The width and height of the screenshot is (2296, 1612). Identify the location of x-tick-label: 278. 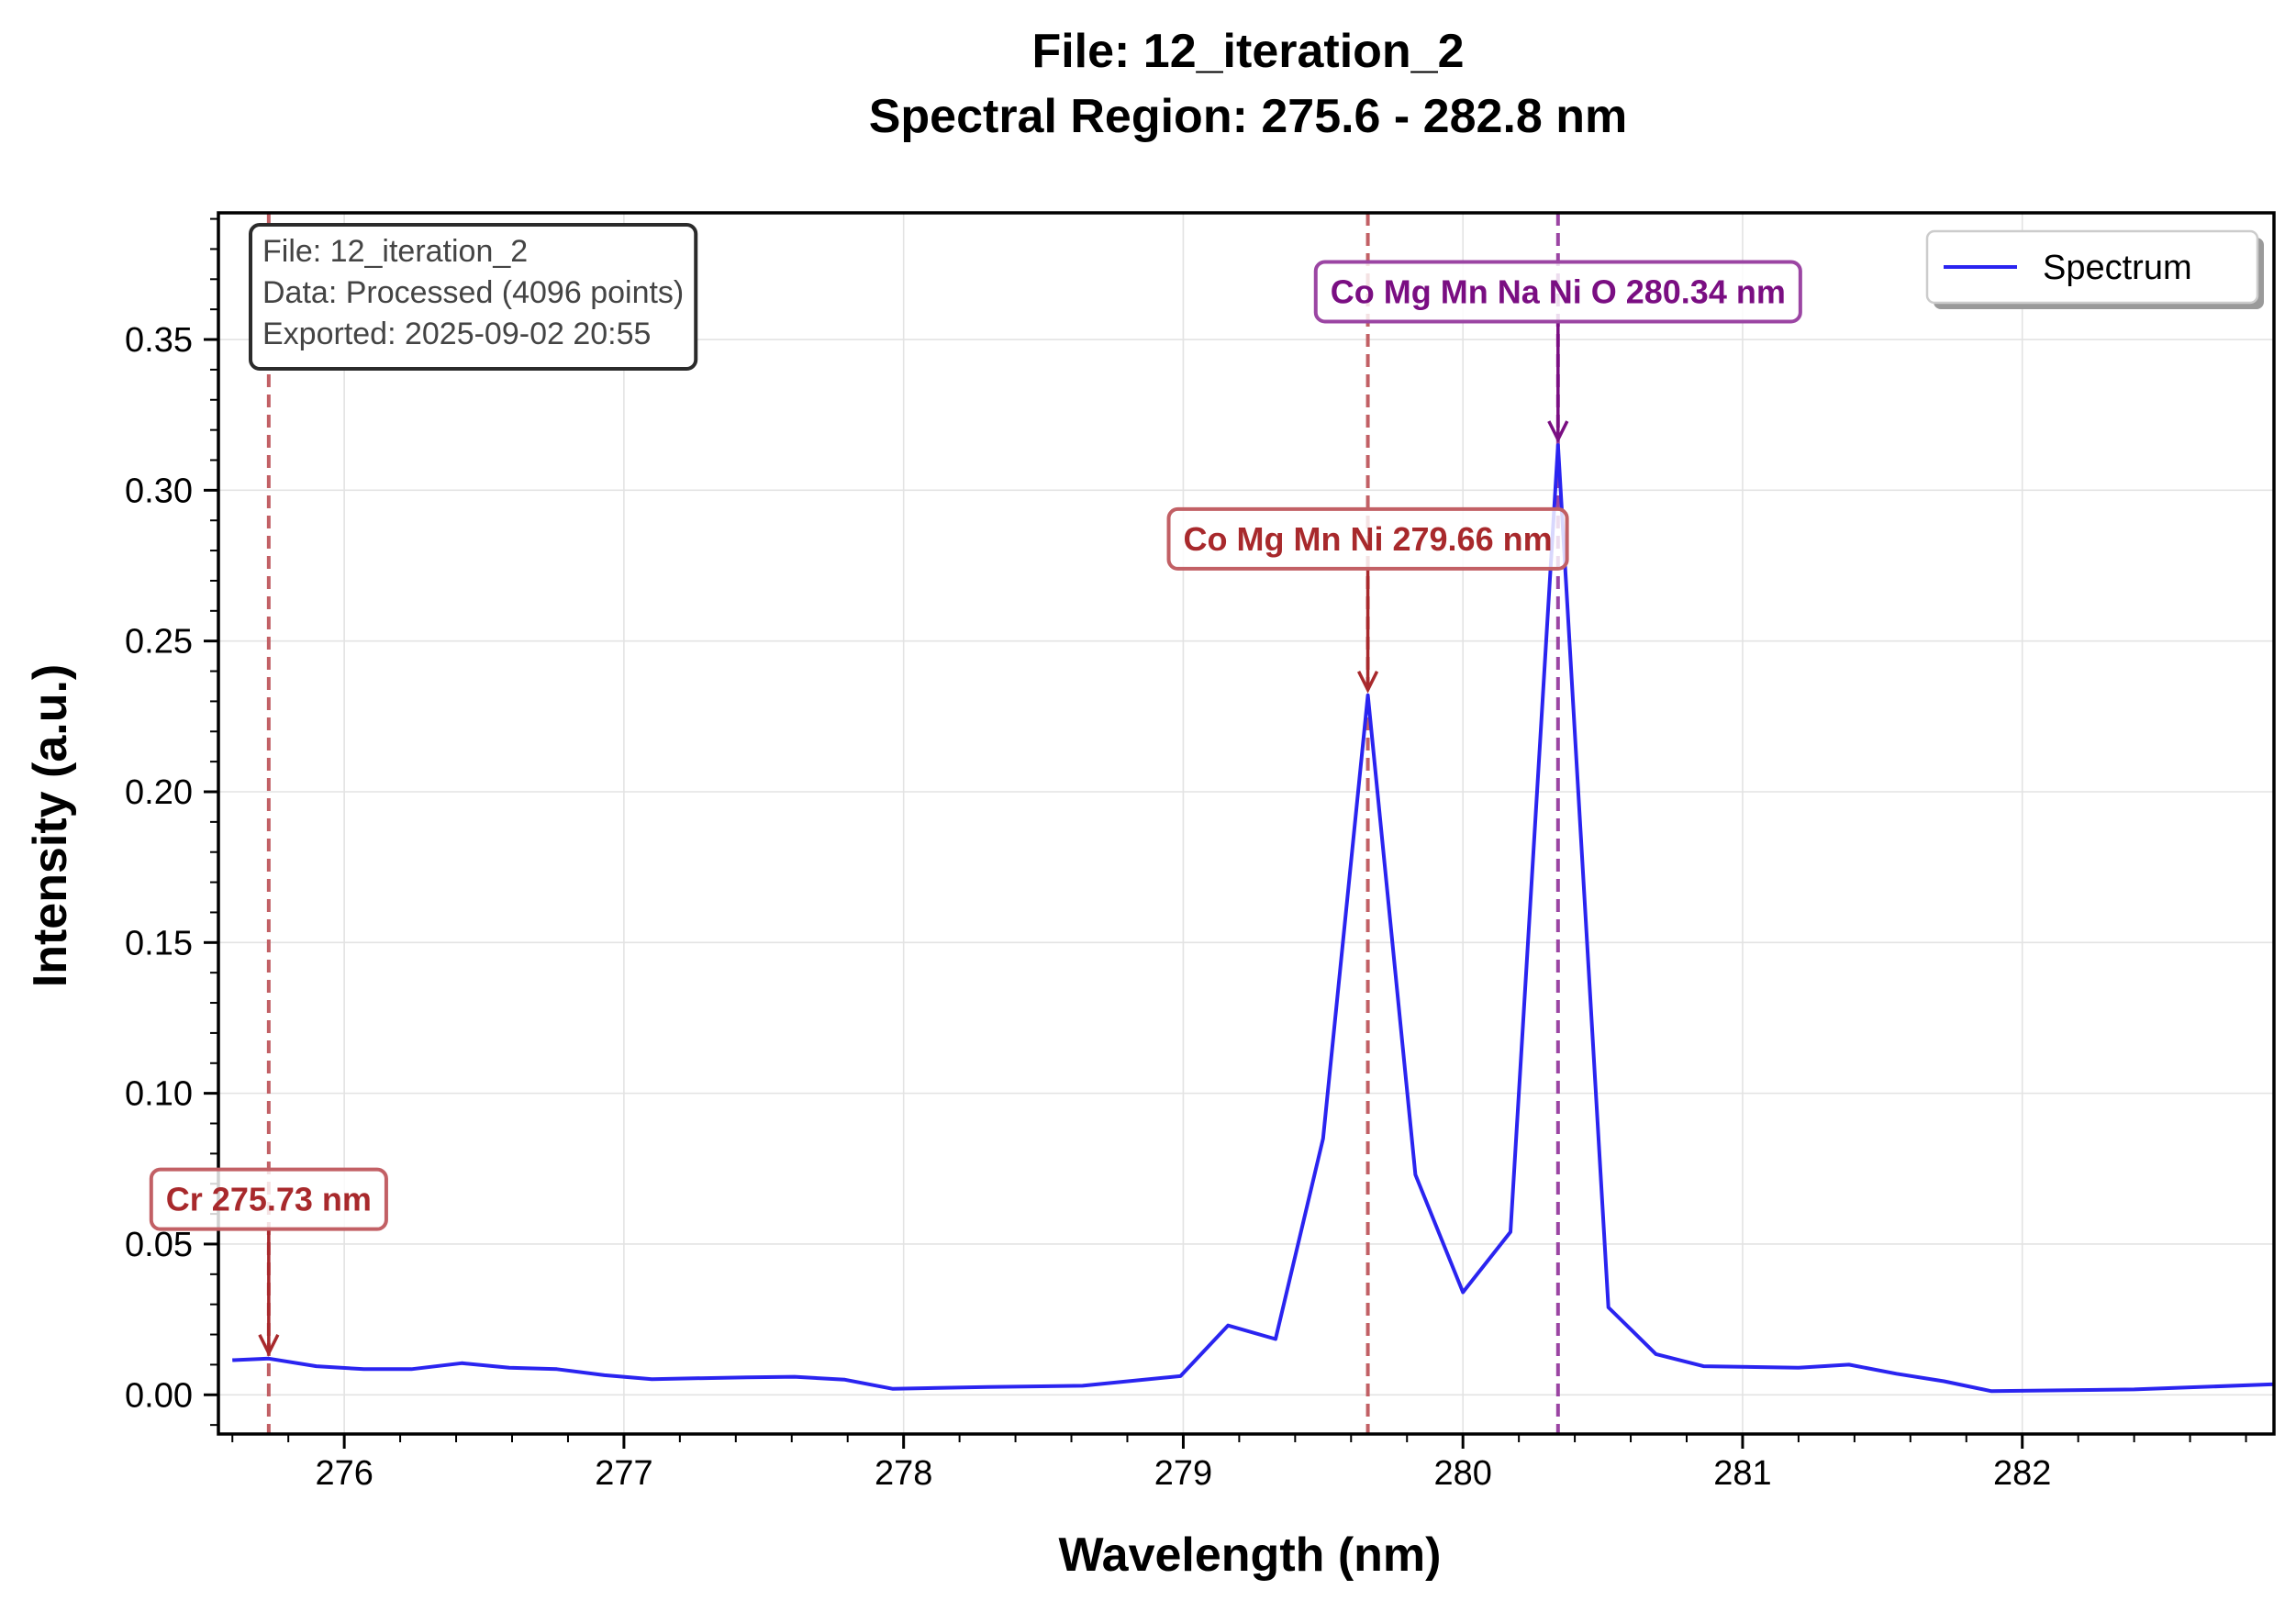
(903, 1473).